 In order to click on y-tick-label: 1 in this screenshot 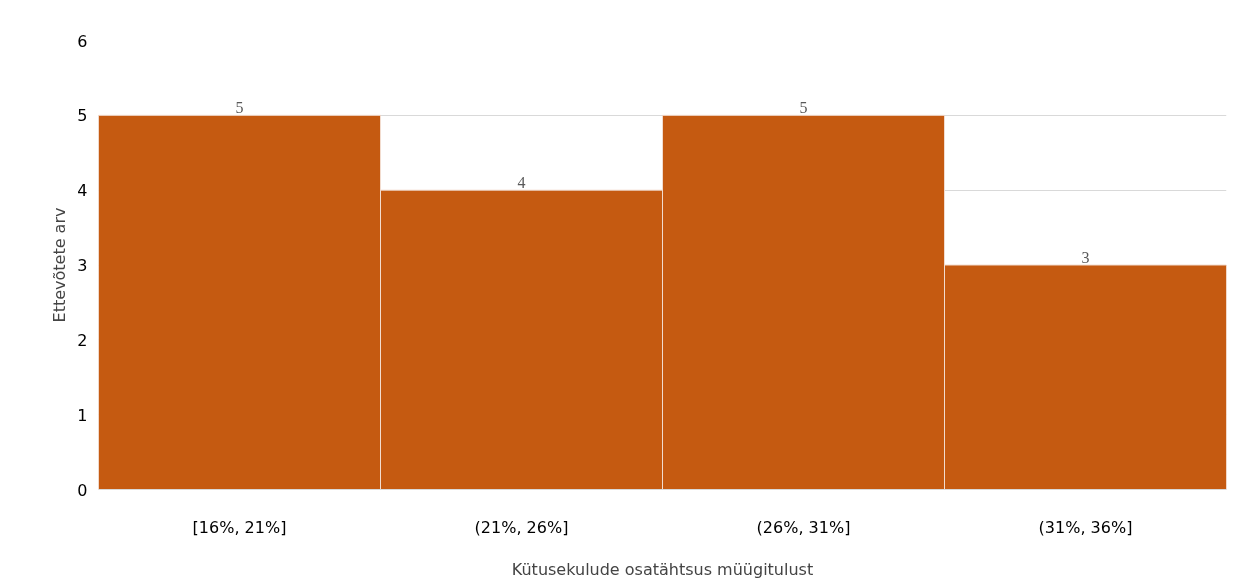, I will do `click(82, 415)`.